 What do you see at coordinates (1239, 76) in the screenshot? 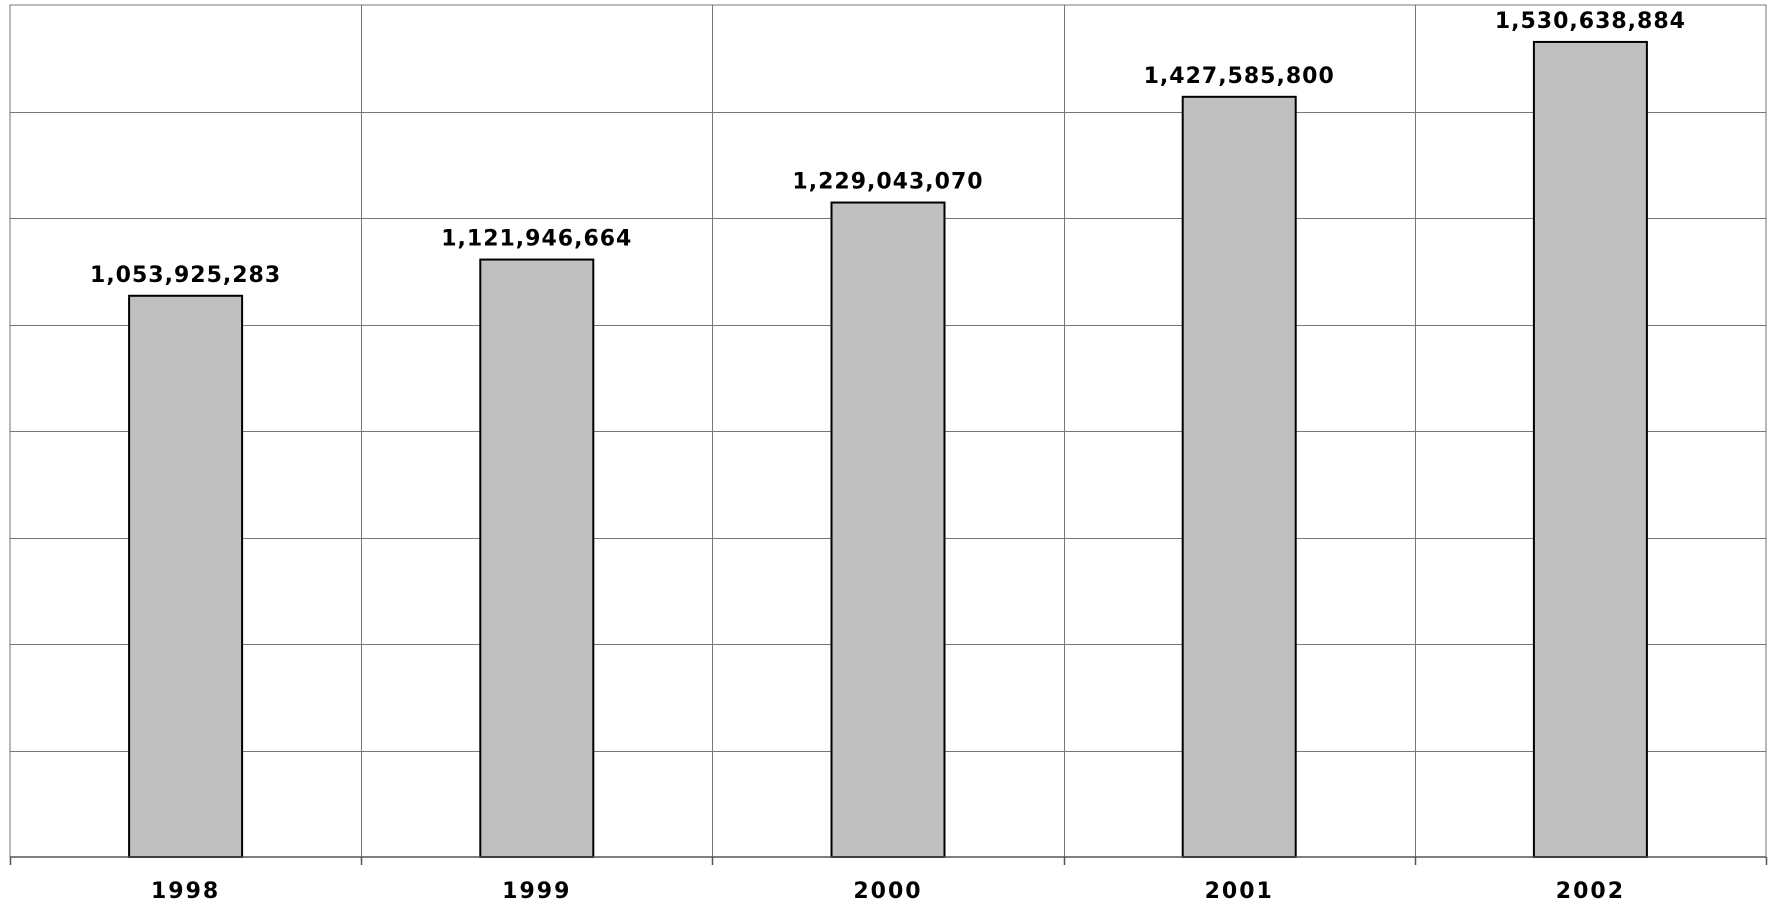
I see `data-label-2001: 1,427,585,800` at bounding box center [1239, 76].